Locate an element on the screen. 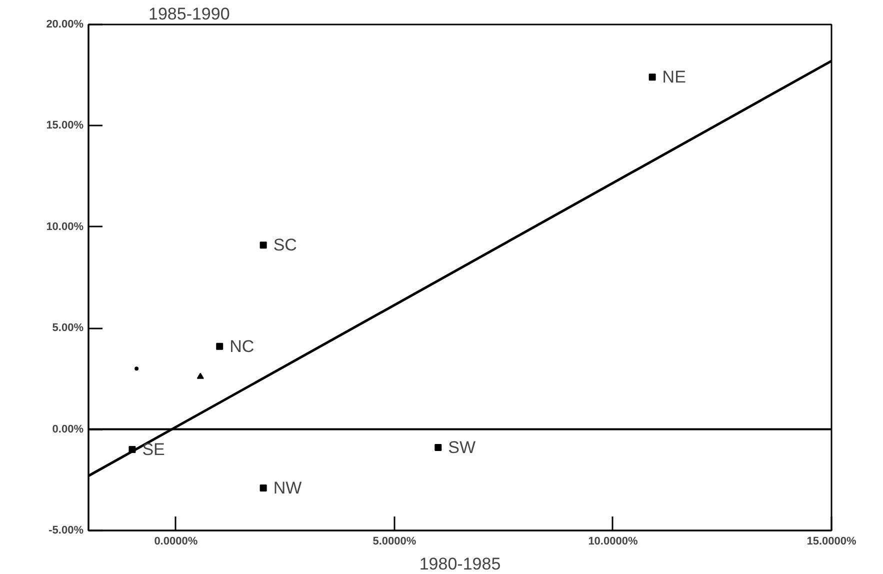 The width and height of the screenshot is (883, 574). y-axis-title: 1985-1990 is located at coordinates (189, 14).